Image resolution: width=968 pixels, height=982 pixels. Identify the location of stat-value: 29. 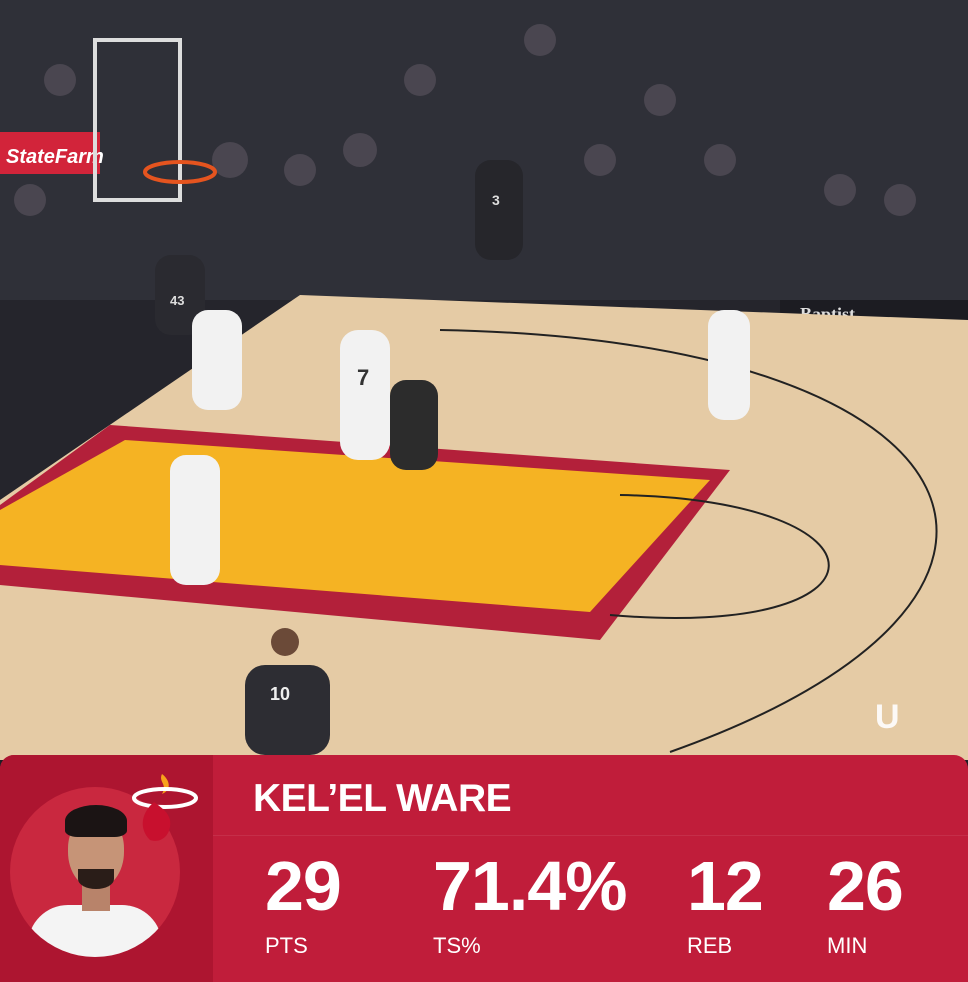
(303, 886).